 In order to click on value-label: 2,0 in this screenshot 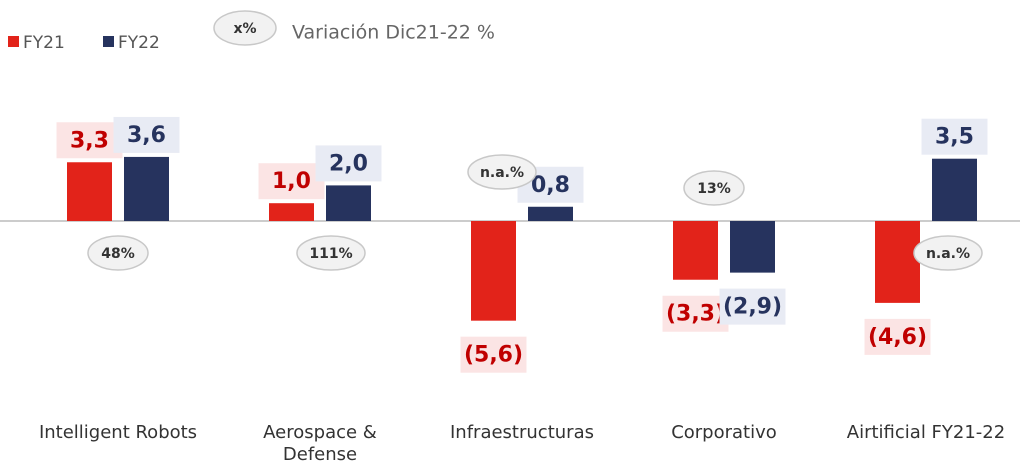, I will do `click(348, 163)`.